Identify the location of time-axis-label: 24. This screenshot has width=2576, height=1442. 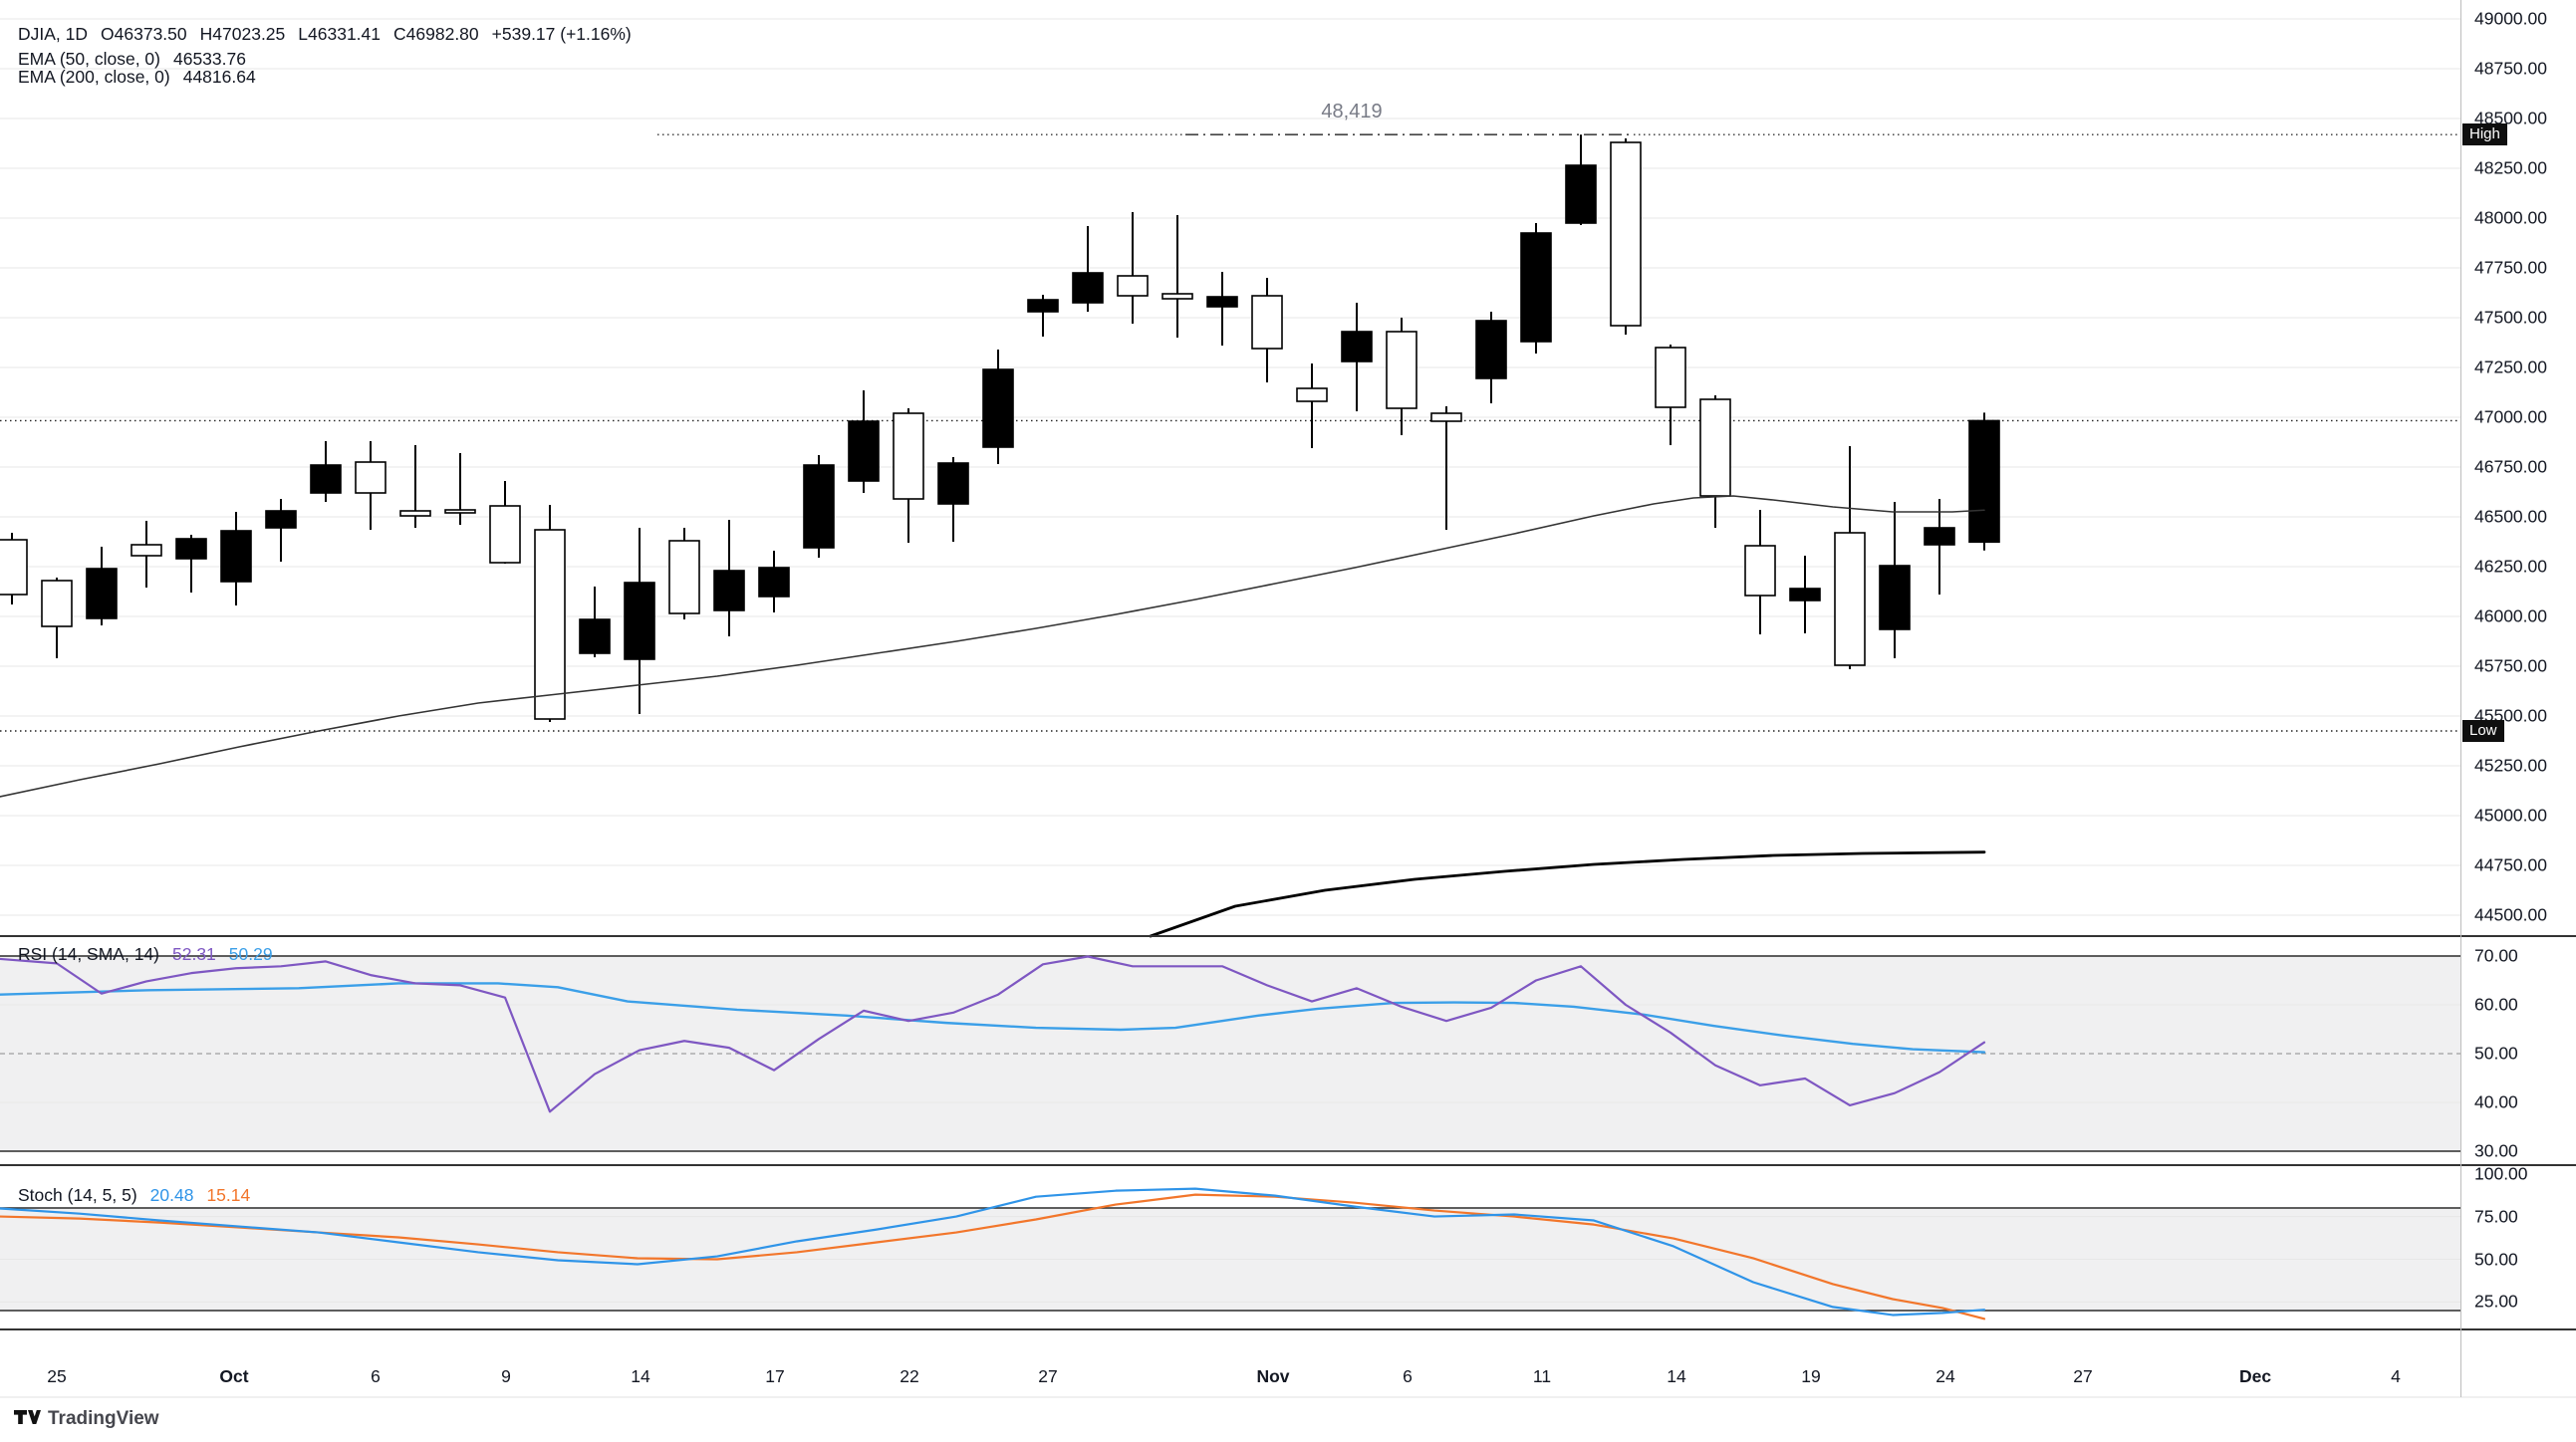
(1945, 1376).